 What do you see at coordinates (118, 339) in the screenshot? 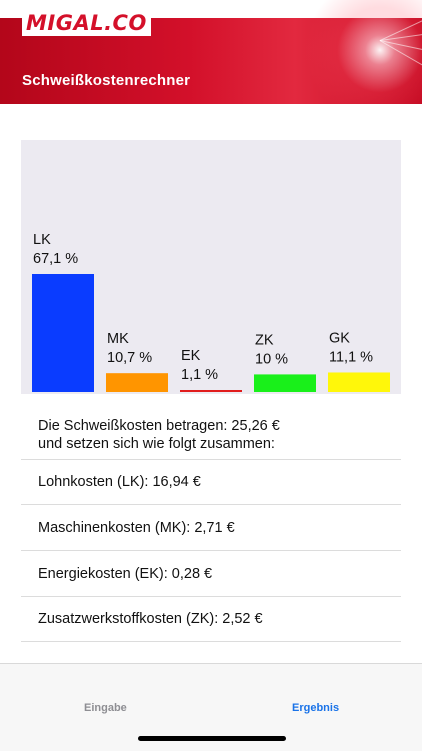
I see `bar-category-label: MK` at bounding box center [118, 339].